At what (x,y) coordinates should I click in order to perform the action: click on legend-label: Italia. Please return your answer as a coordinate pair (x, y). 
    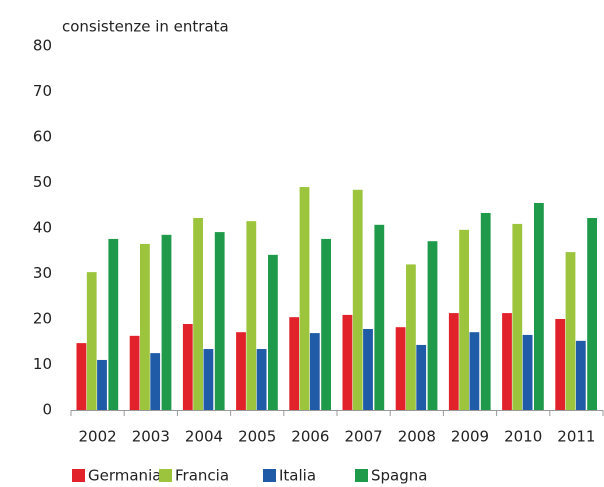
    Looking at the image, I should click on (297, 476).